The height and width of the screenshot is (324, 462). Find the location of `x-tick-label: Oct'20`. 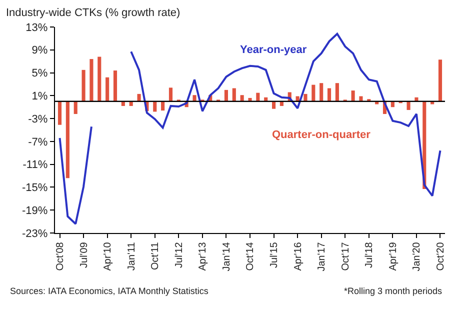

x-tick-label: Oct'20 is located at coordinates (440, 256).